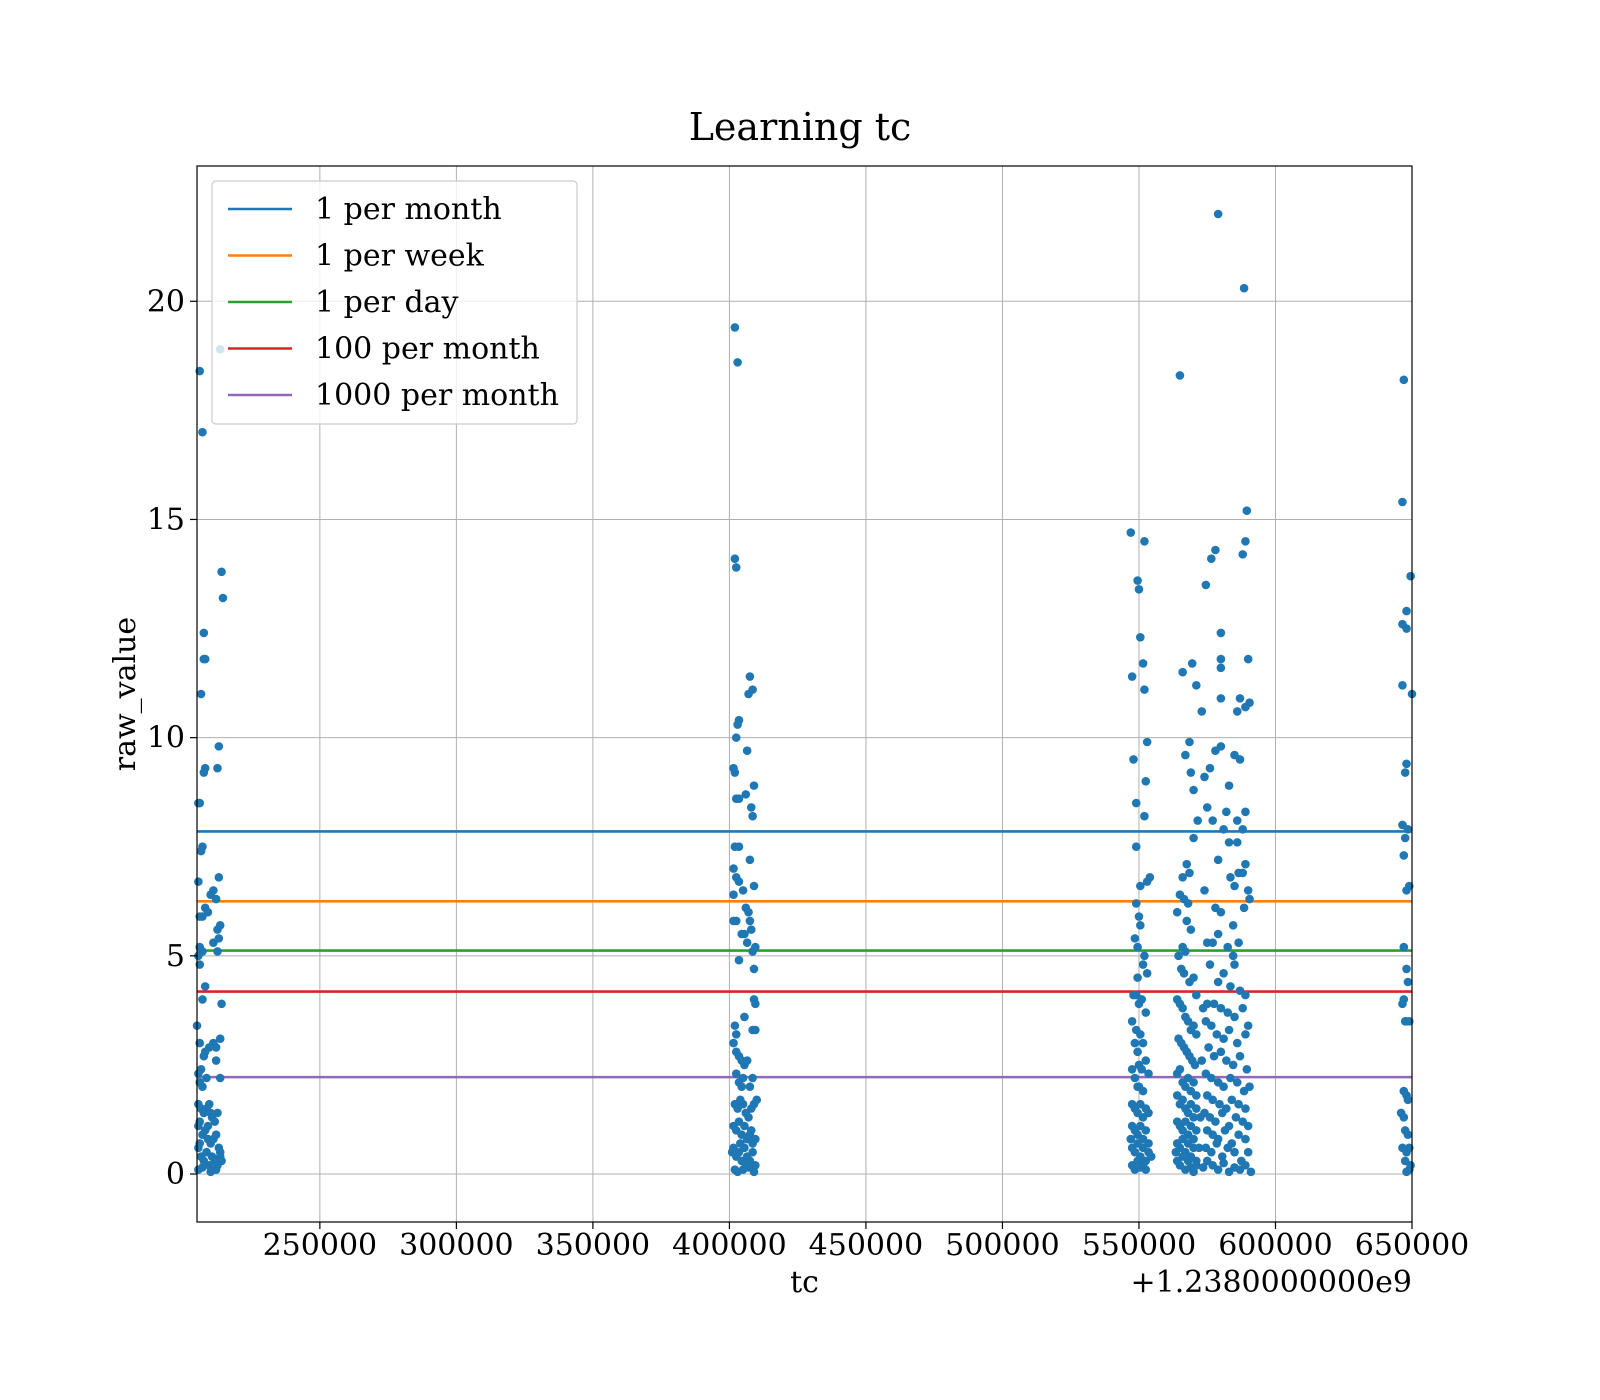  Describe the element at coordinates (1271, 1282) in the screenshot. I see `x-axis-offset-label: +1.2380000000e9` at that location.